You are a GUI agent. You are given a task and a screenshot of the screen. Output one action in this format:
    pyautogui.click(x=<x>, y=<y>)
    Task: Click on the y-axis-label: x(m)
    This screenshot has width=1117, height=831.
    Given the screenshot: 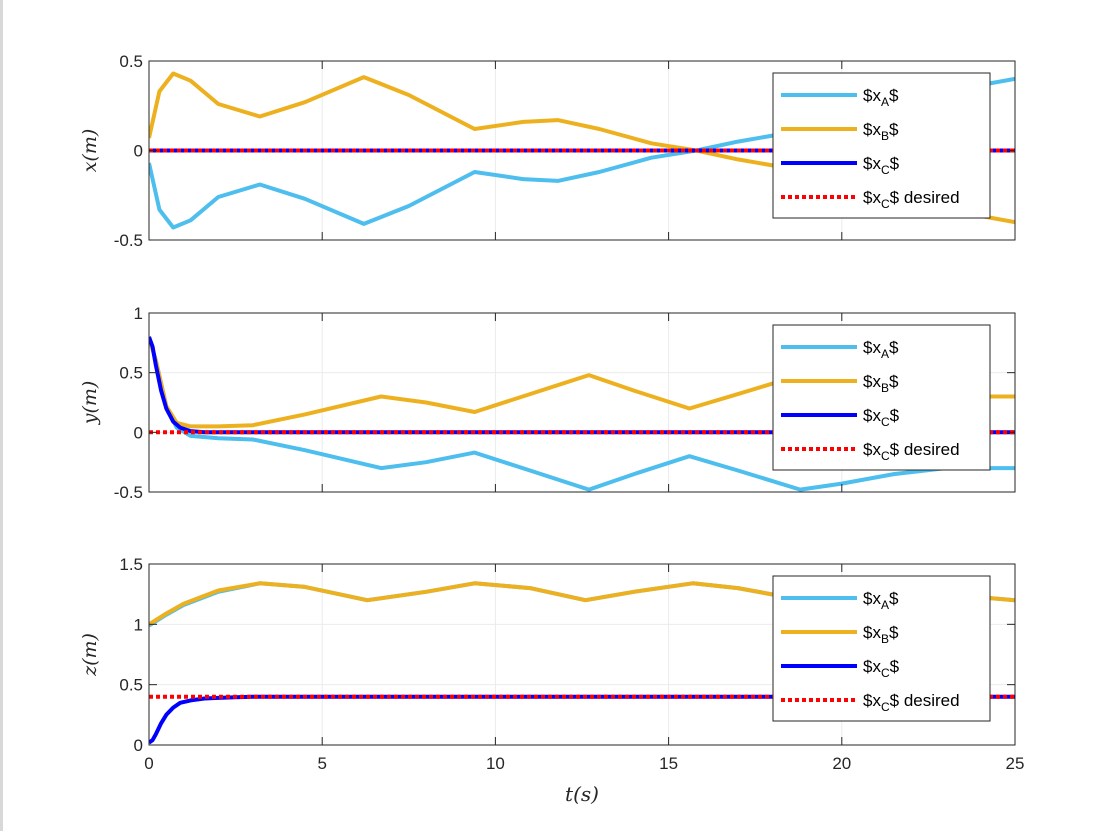 What is the action you would take?
    pyautogui.click(x=90, y=151)
    